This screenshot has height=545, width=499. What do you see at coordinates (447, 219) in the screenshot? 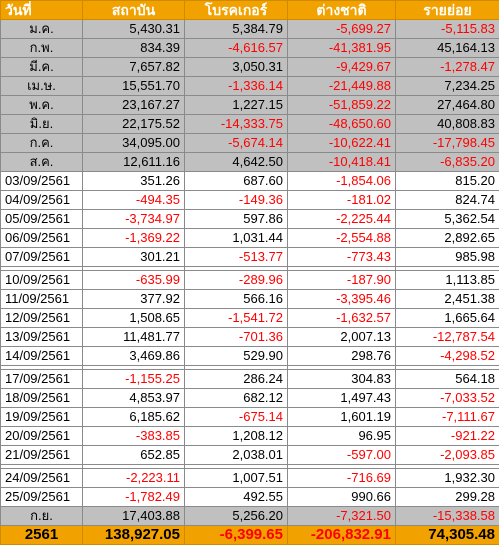
I see `cell-retail: 5,362.54` at bounding box center [447, 219].